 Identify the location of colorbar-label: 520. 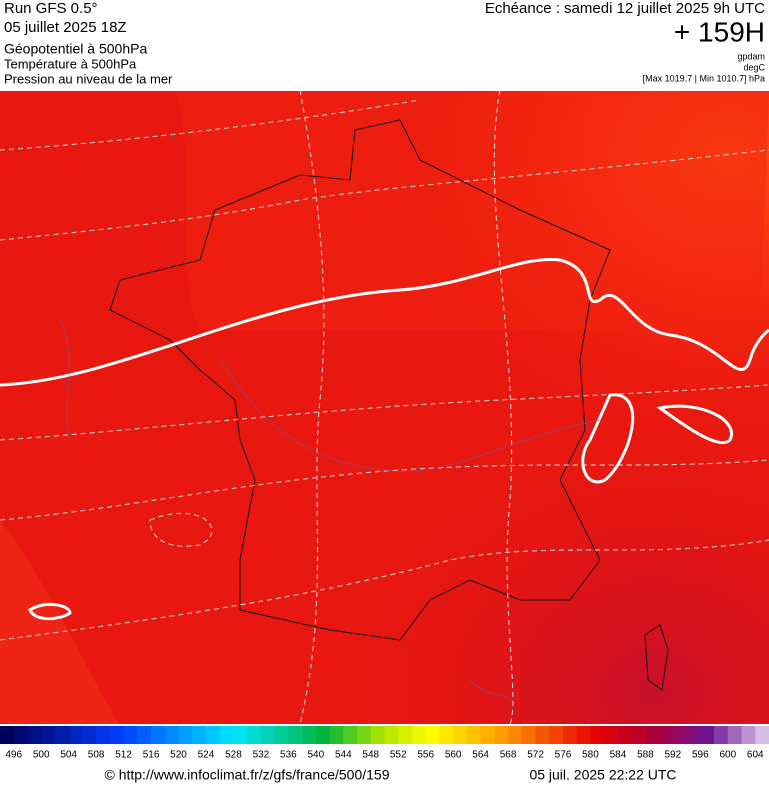
(178, 755).